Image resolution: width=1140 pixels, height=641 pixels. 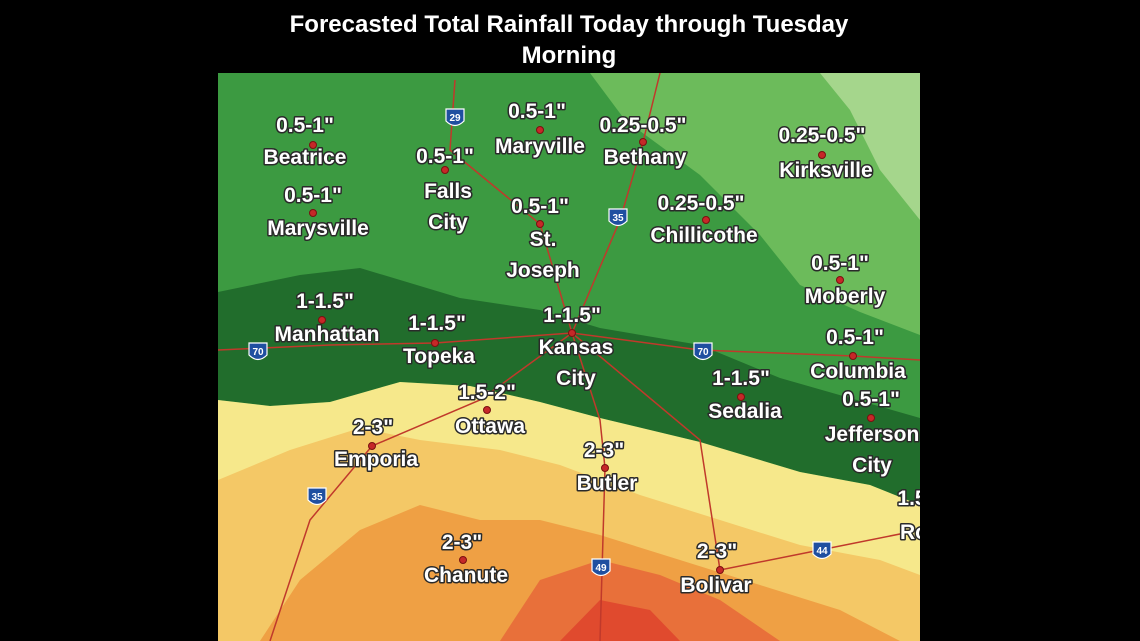 What do you see at coordinates (607, 483) in the screenshot?
I see `city-name: Butler` at bounding box center [607, 483].